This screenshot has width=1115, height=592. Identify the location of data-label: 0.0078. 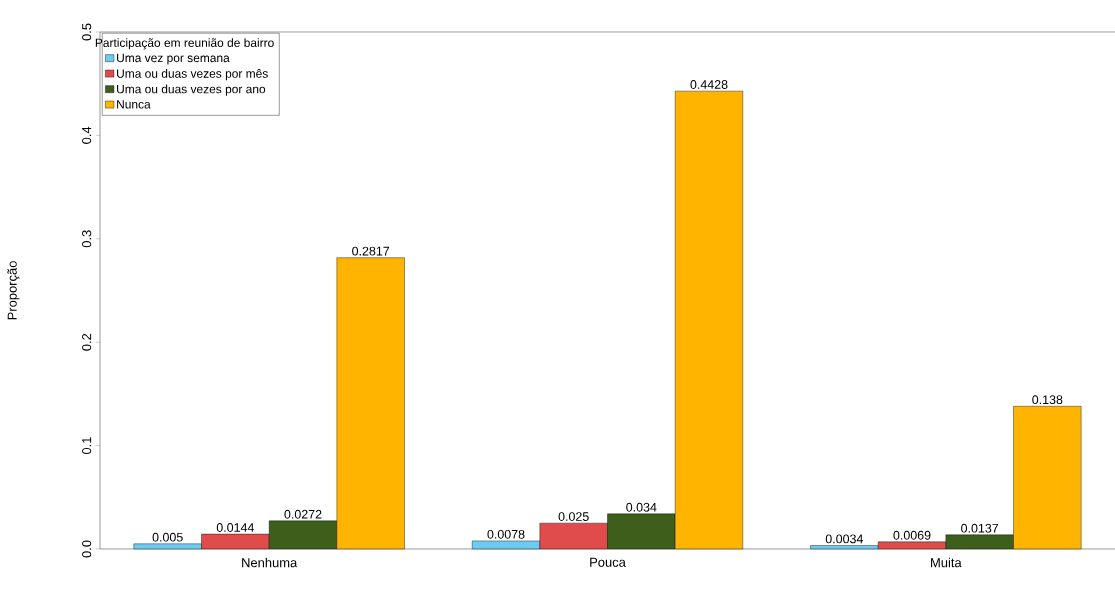
(506, 534).